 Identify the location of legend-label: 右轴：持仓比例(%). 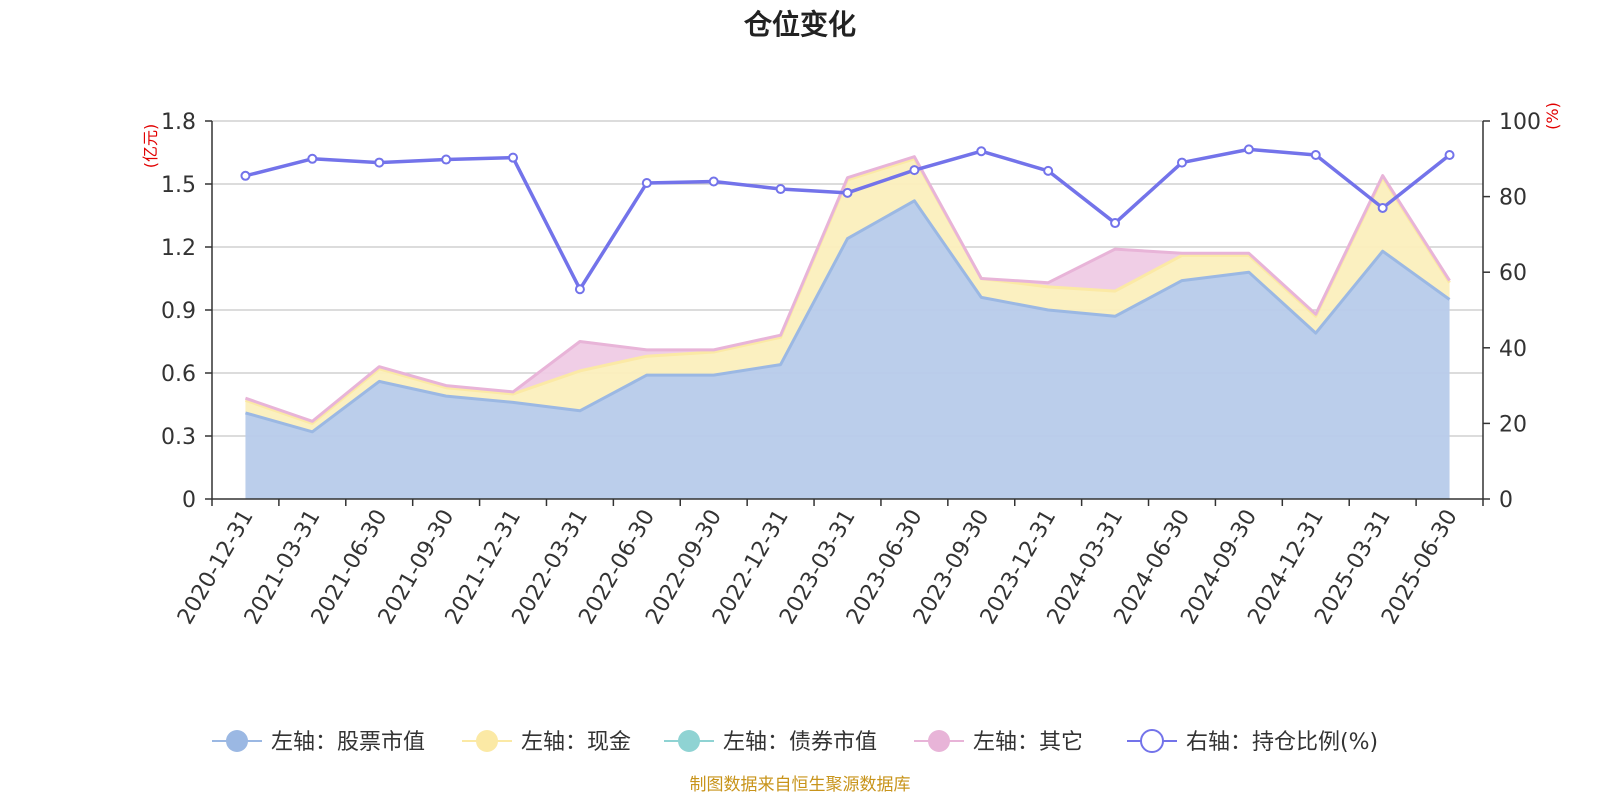
(1282, 742).